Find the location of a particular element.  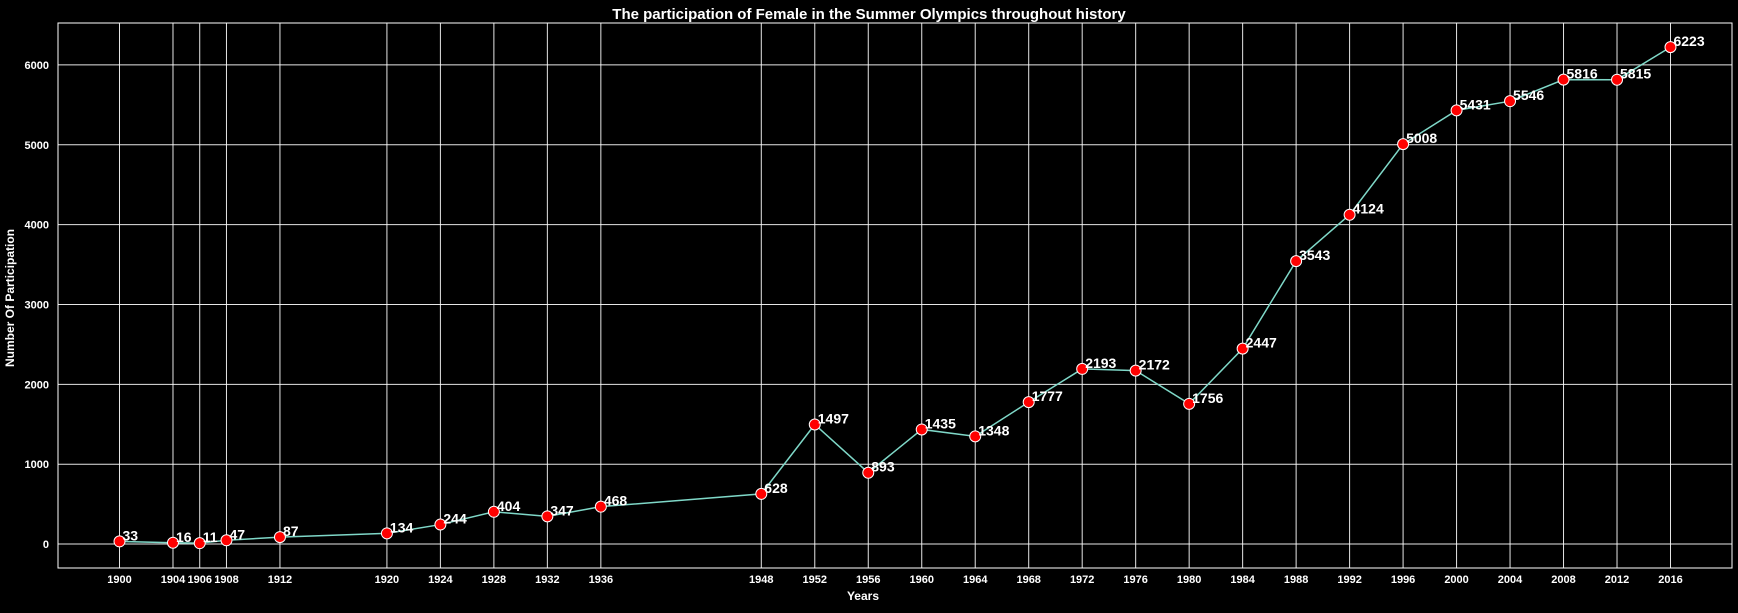

data-label: 404 is located at coordinates (509, 506).